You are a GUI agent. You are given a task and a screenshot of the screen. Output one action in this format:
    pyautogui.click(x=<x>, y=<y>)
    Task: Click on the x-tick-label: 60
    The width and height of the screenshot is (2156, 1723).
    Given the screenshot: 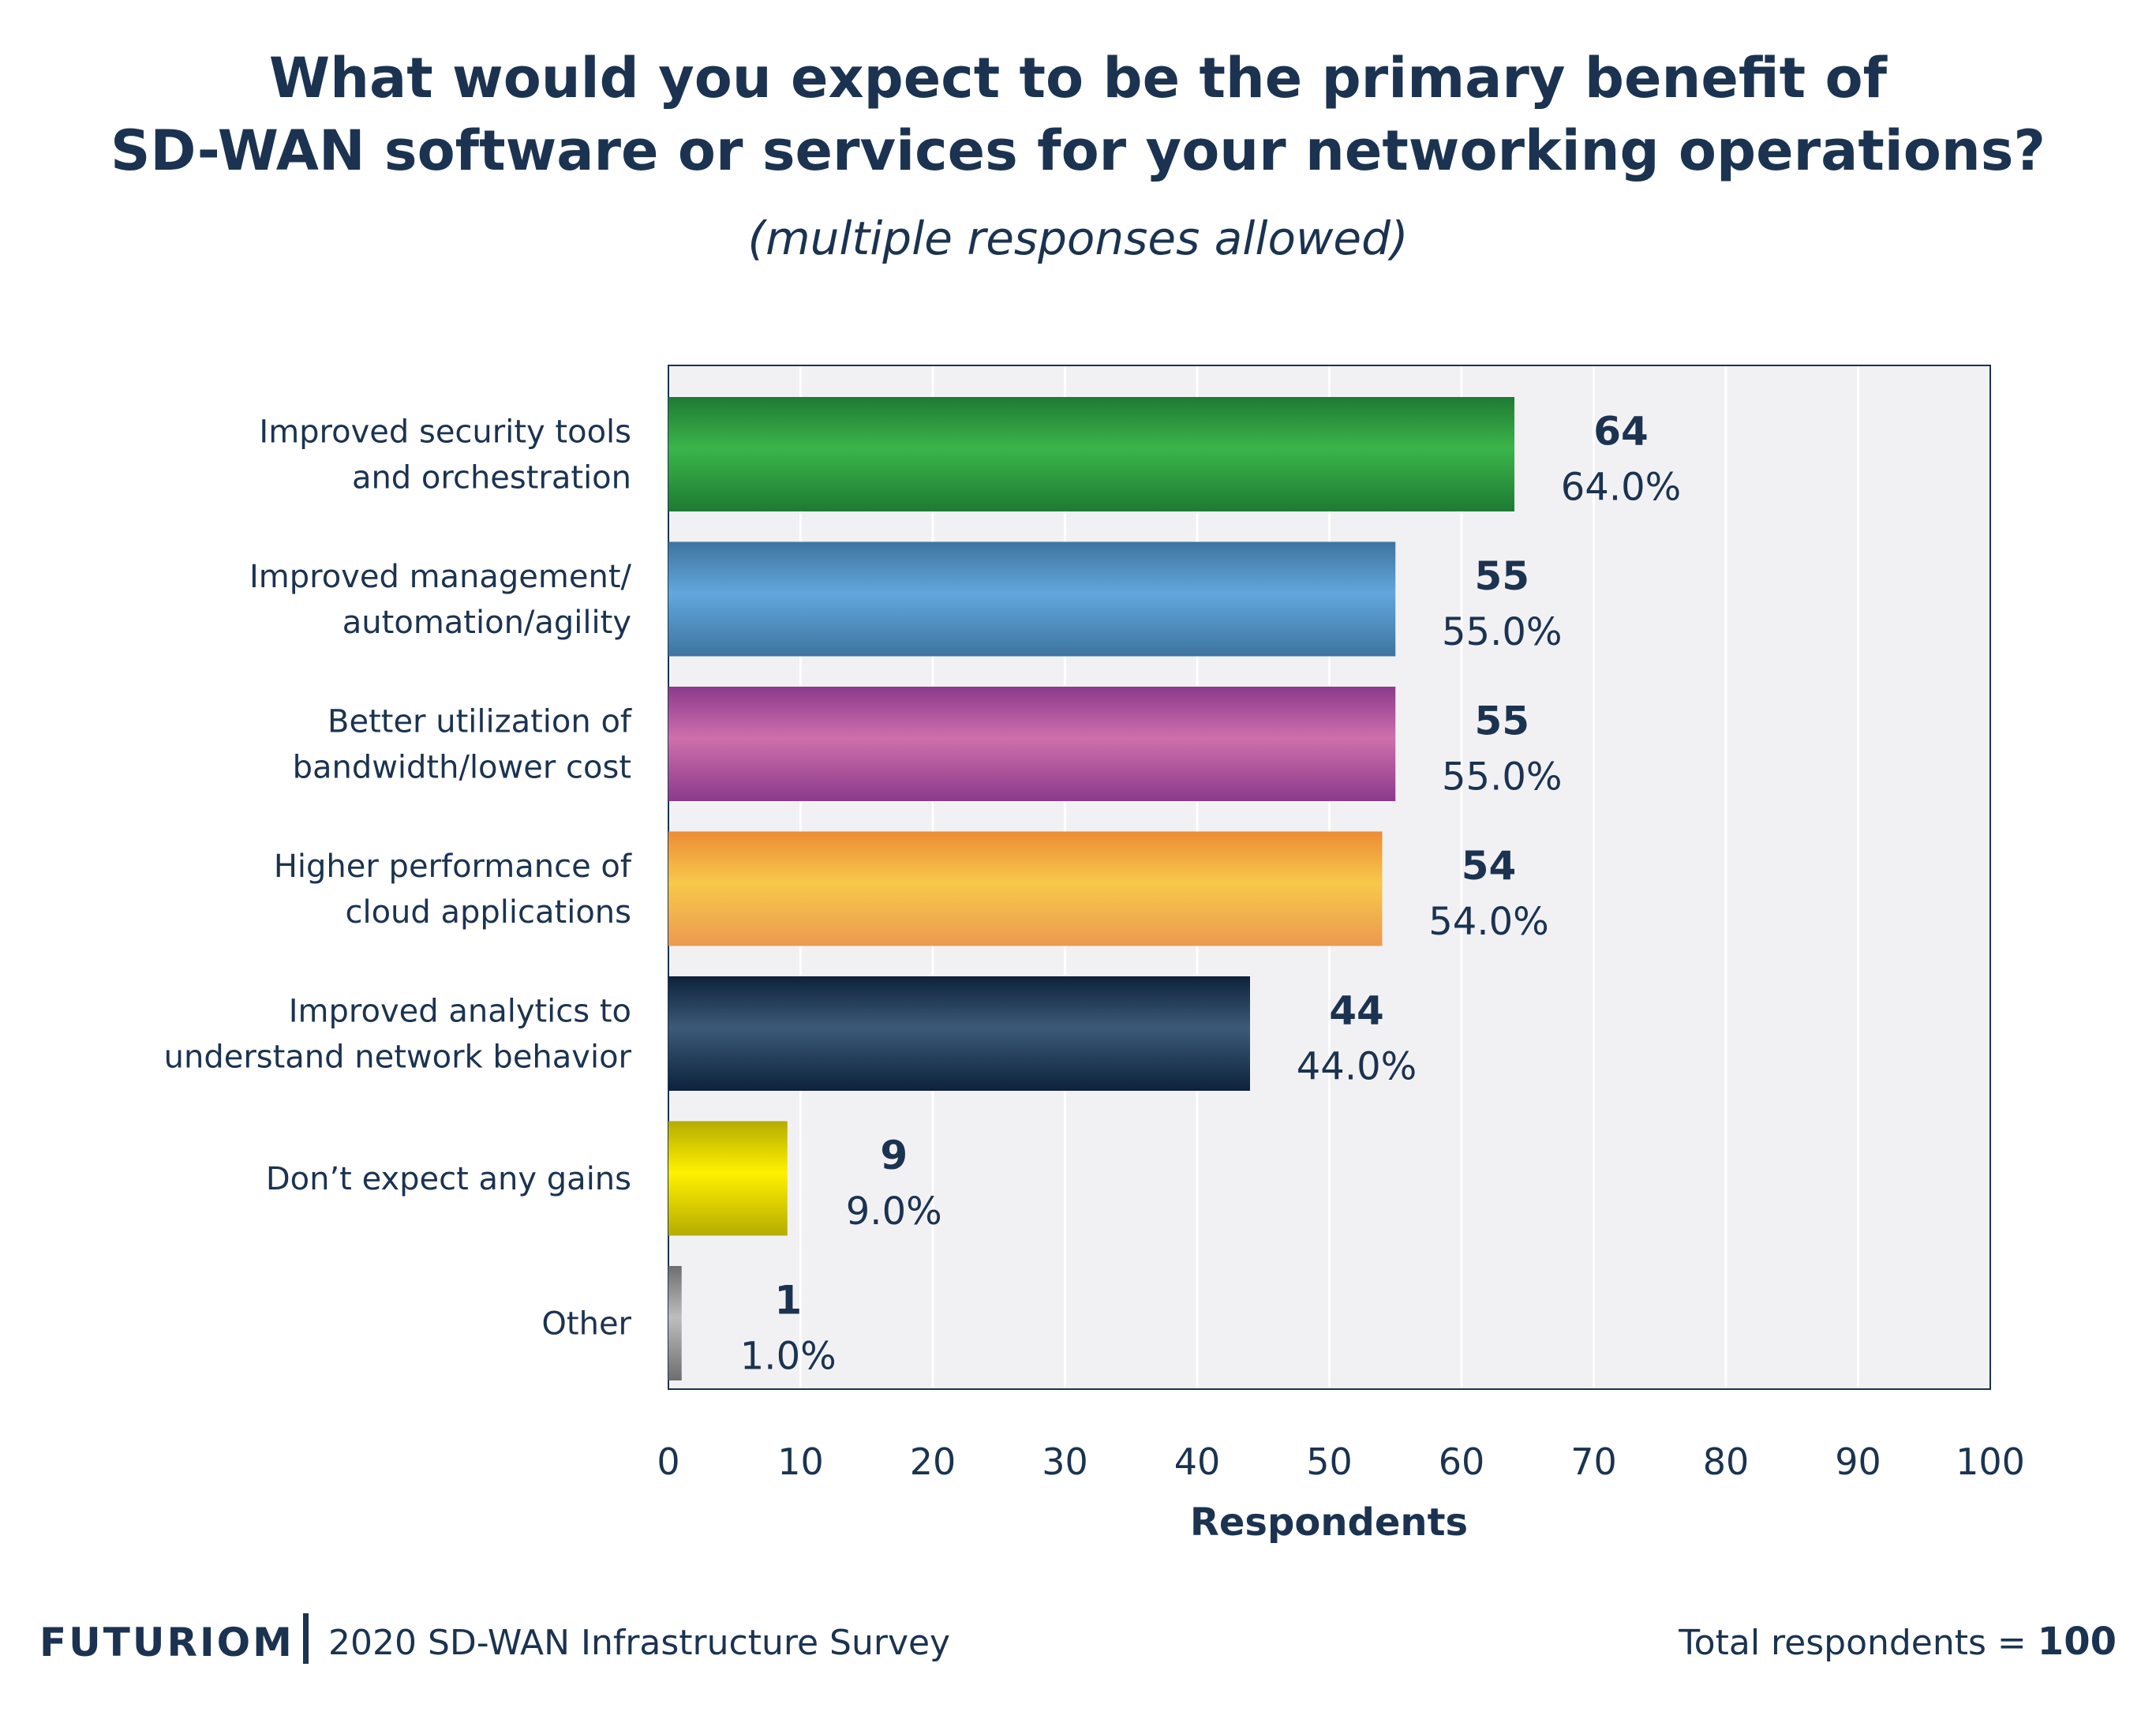 What is the action you would take?
    pyautogui.click(x=1462, y=1461)
    